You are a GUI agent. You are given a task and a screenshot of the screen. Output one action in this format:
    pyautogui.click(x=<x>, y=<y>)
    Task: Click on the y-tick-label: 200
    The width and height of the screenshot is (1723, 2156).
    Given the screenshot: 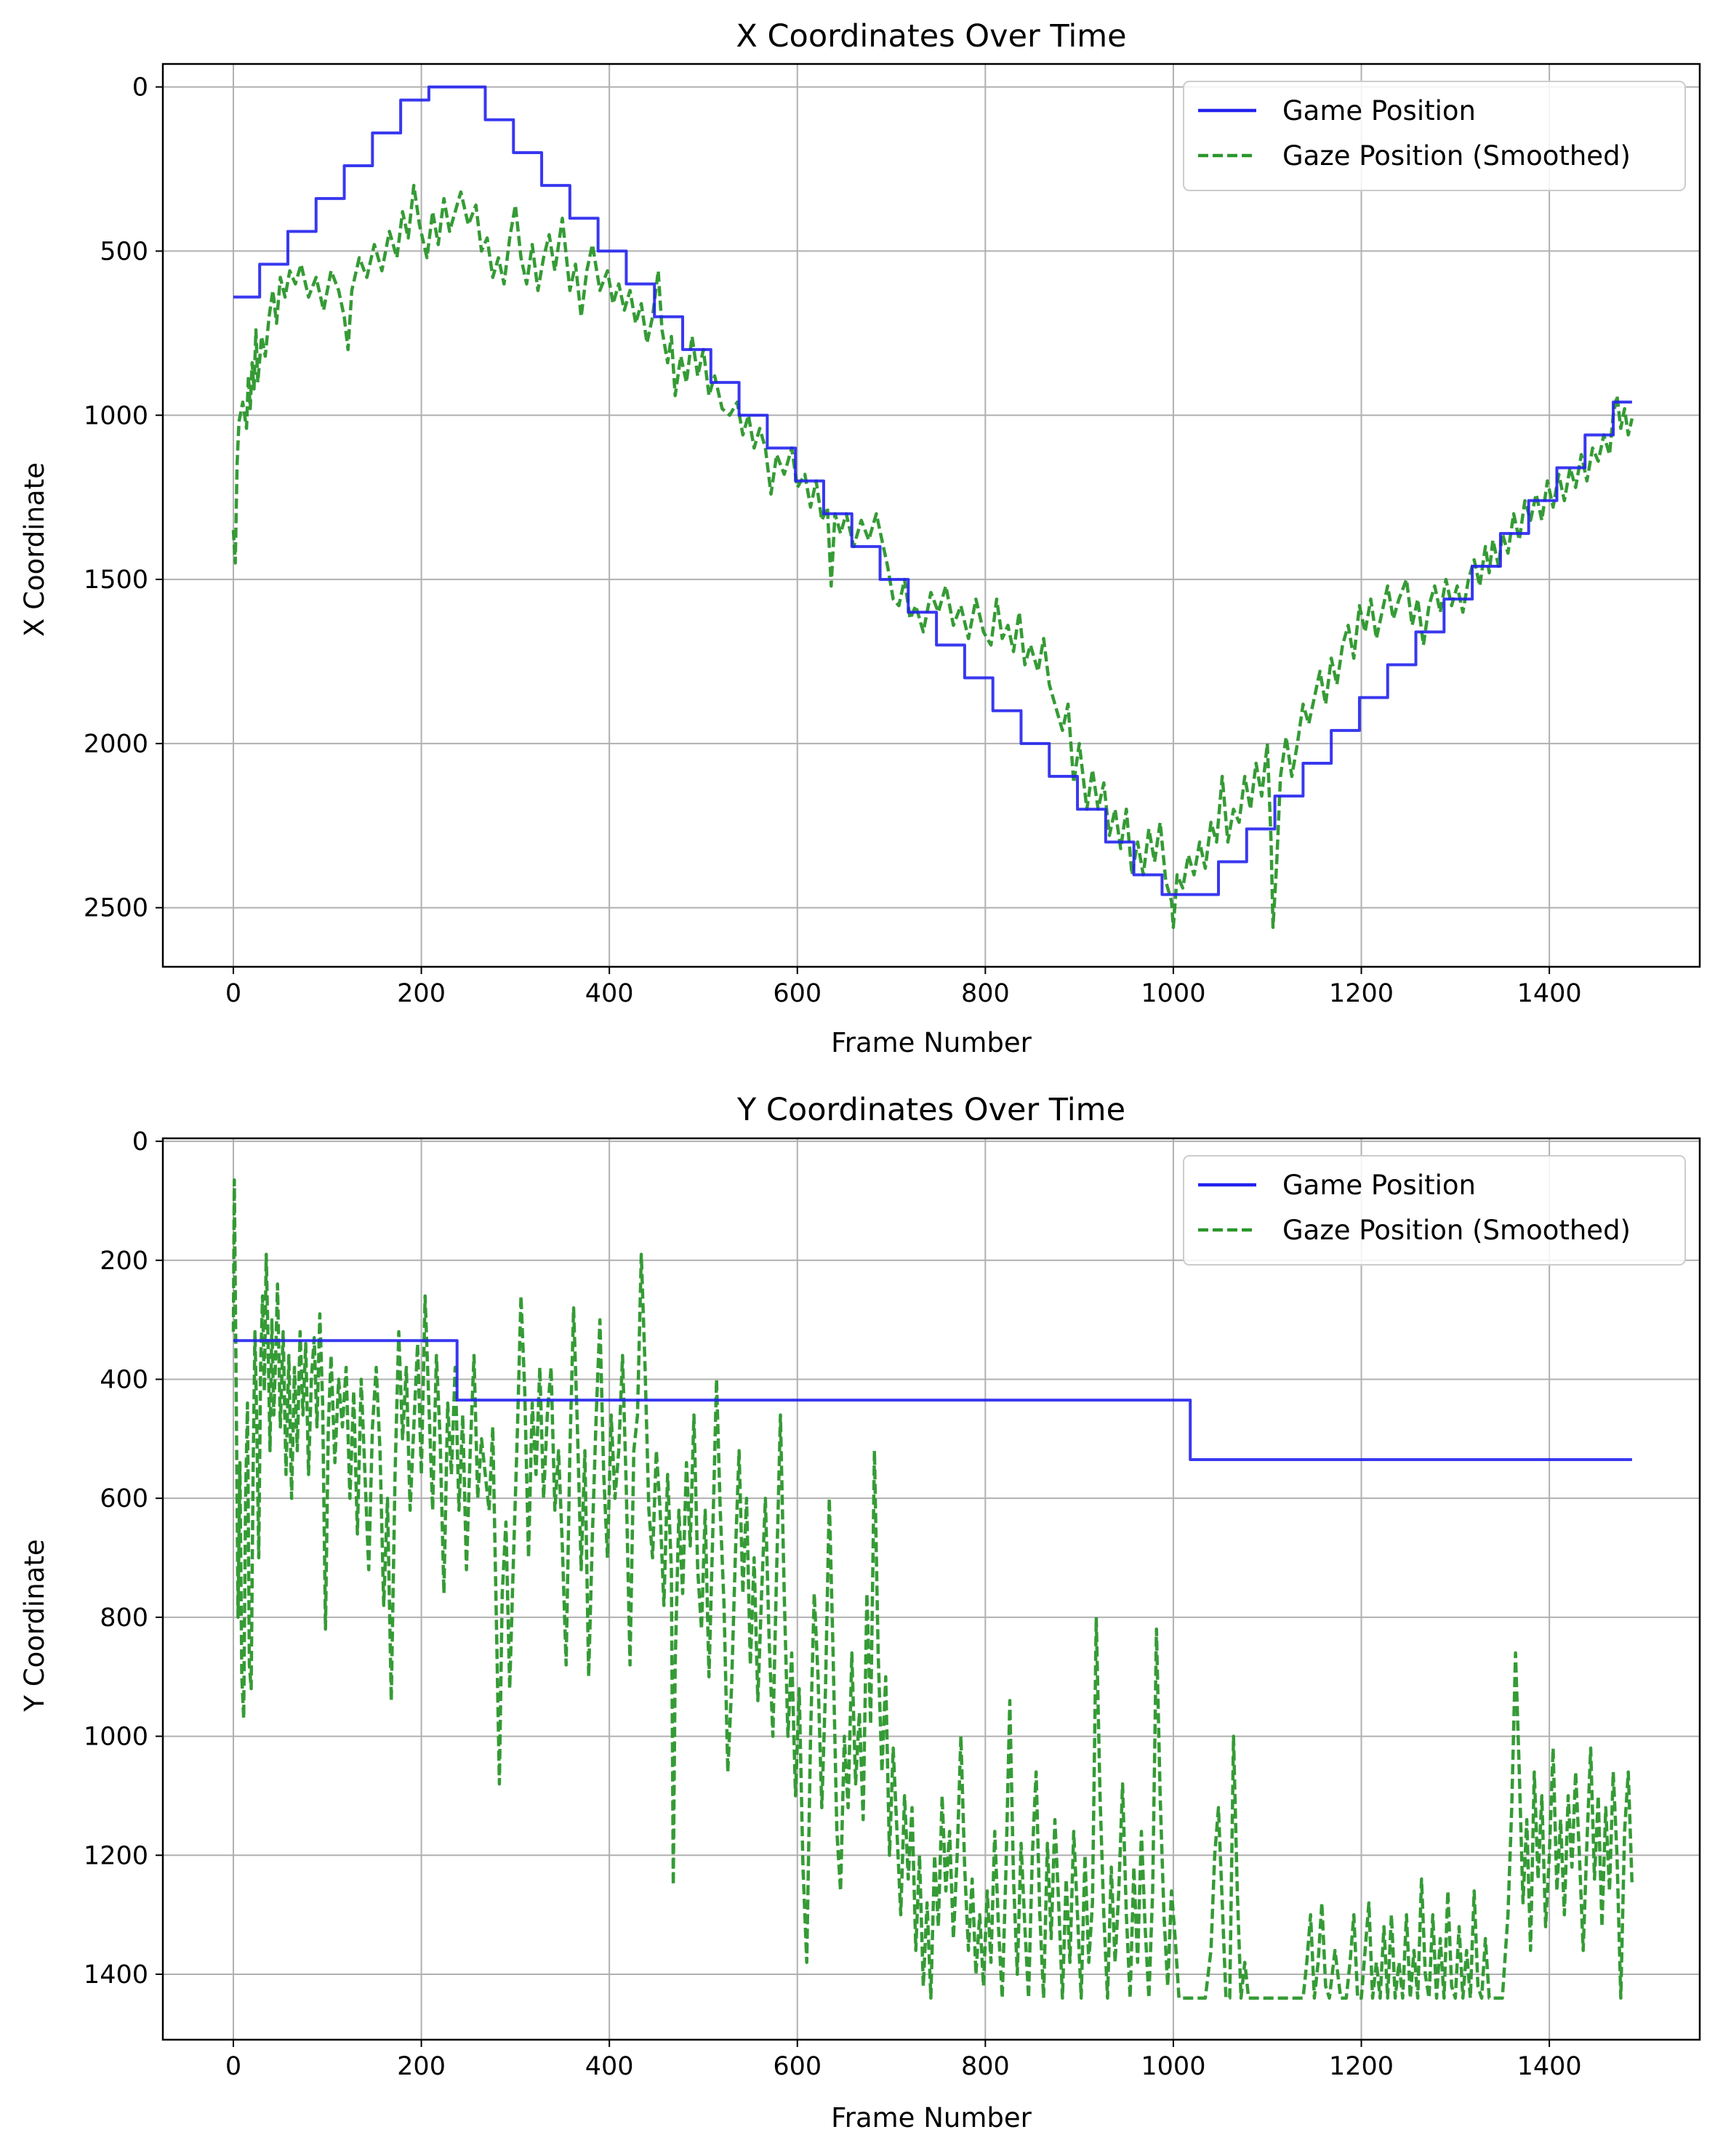 What is the action you would take?
    pyautogui.click(x=124, y=1261)
    